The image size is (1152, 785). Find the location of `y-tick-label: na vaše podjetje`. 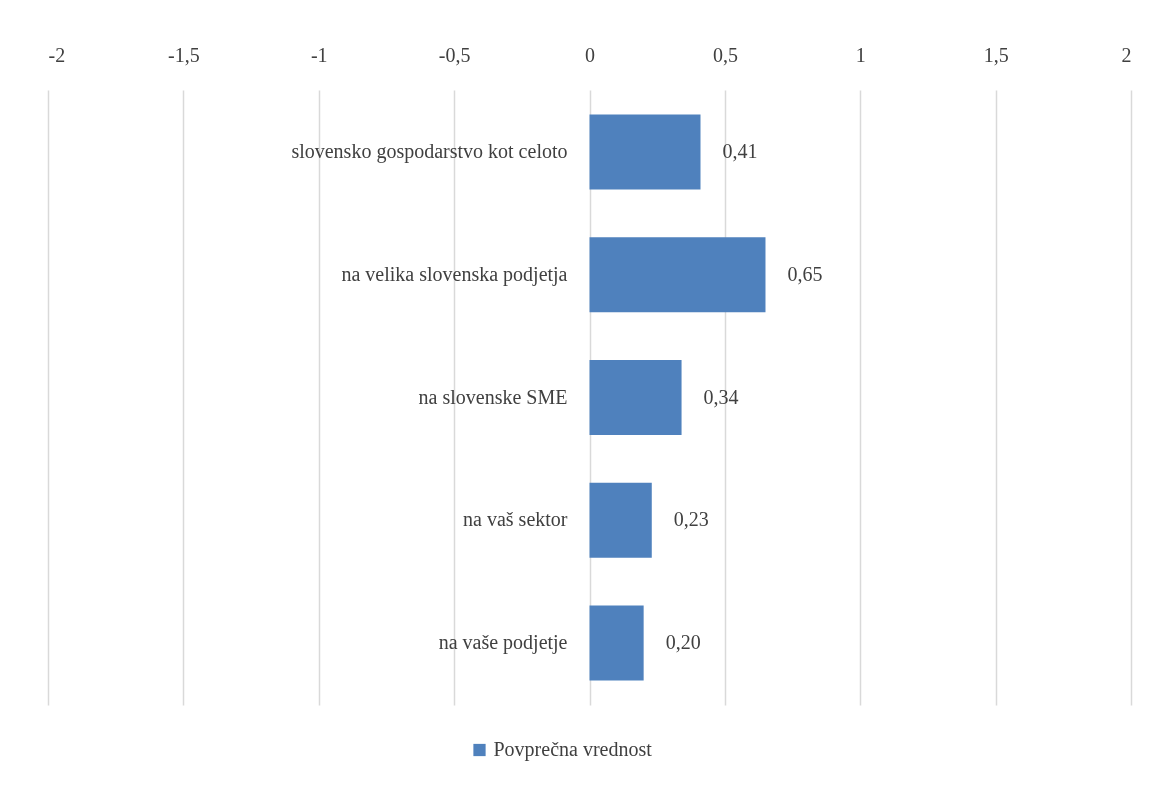

y-tick-label: na vaše podjetje is located at coordinates (503, 643).